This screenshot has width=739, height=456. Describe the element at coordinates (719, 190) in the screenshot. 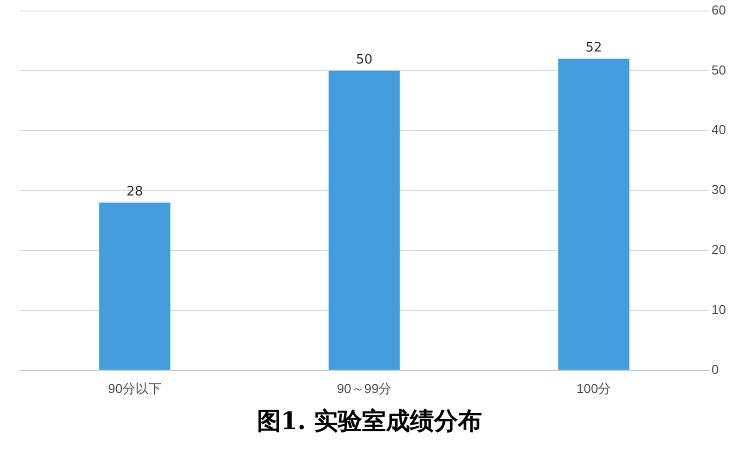

I see `y-tick-label: 30` at that location.